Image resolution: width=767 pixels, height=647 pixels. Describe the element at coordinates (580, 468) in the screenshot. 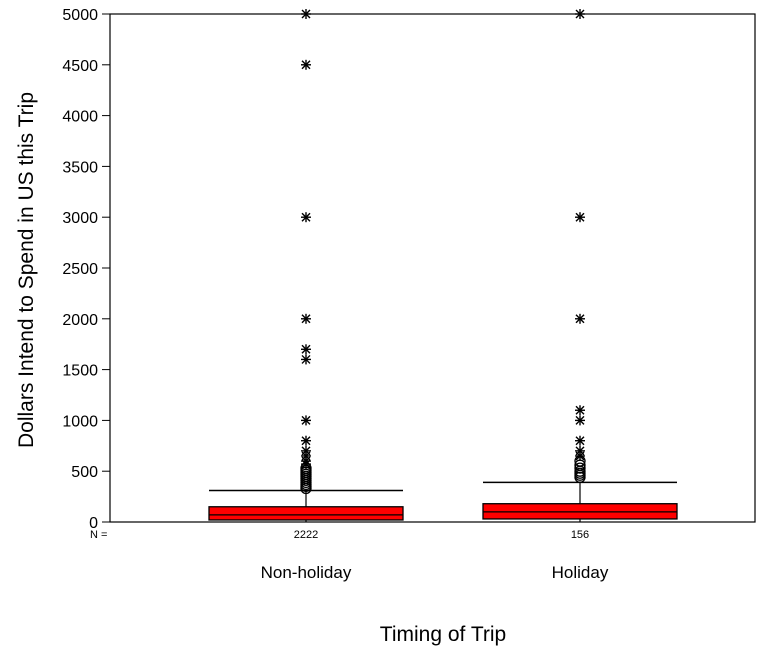

I see `outlier-circle` at that location.